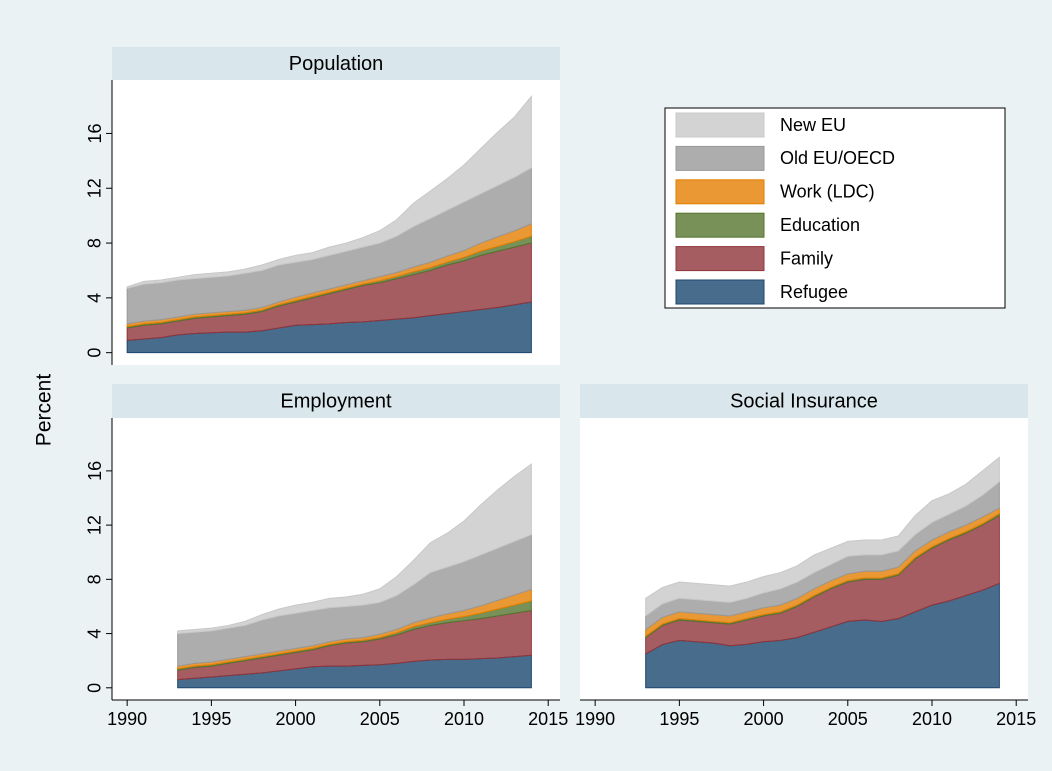 This screenshot has height=771, width=1052. Describe the element at coordinates (820, 225) in the screenshot. I see `legend-label: Education` at that location.